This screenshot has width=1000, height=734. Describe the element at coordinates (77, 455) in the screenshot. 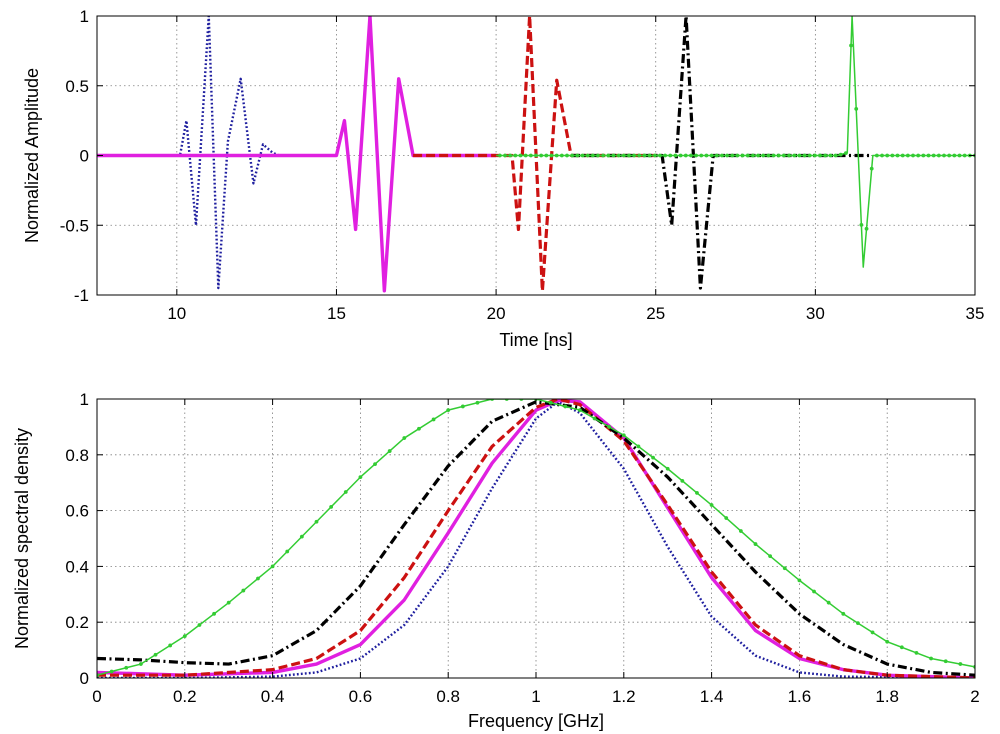

I see `y-tick-label: 0.8` at that location.